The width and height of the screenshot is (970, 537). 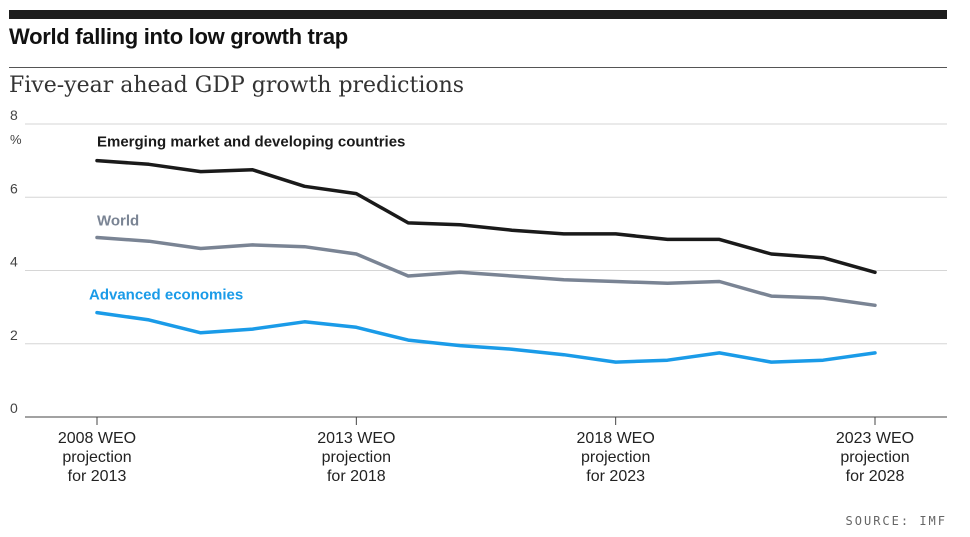 What do you see at coordinates (14, 115) in the screenshot?
I see `y-tick-label: 8` at bounding box center [14, 115].